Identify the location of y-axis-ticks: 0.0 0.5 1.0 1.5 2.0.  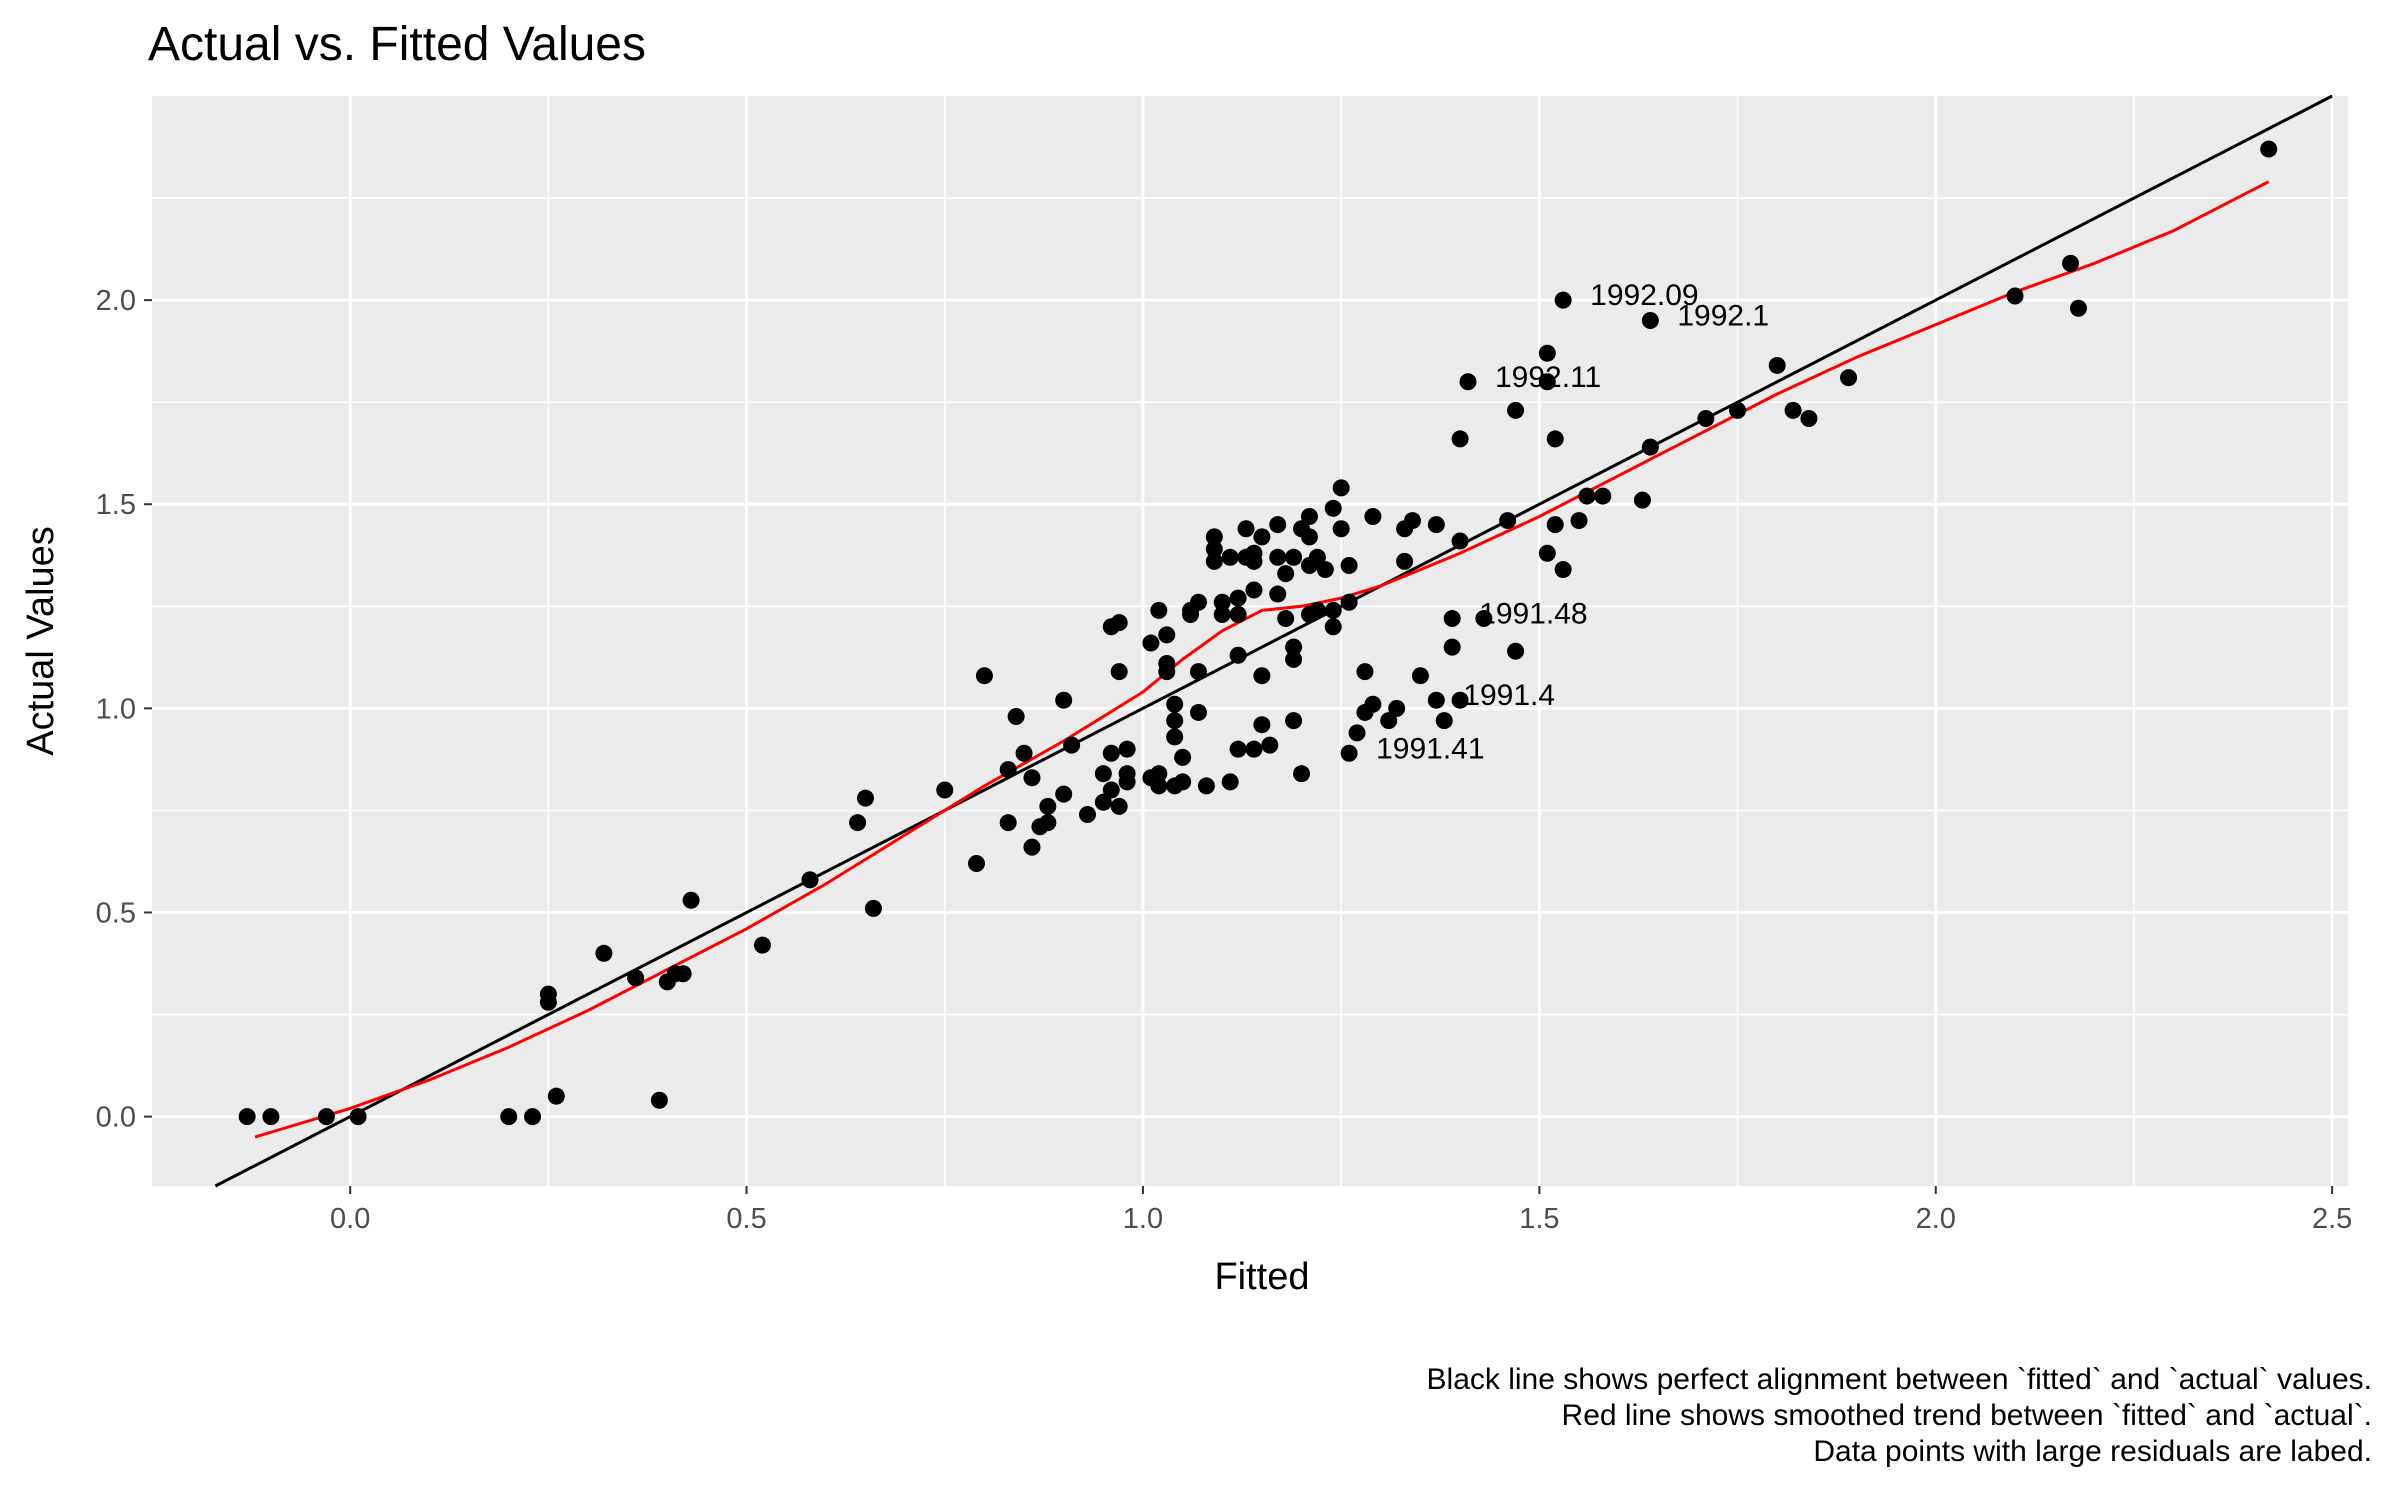
(124, 709).